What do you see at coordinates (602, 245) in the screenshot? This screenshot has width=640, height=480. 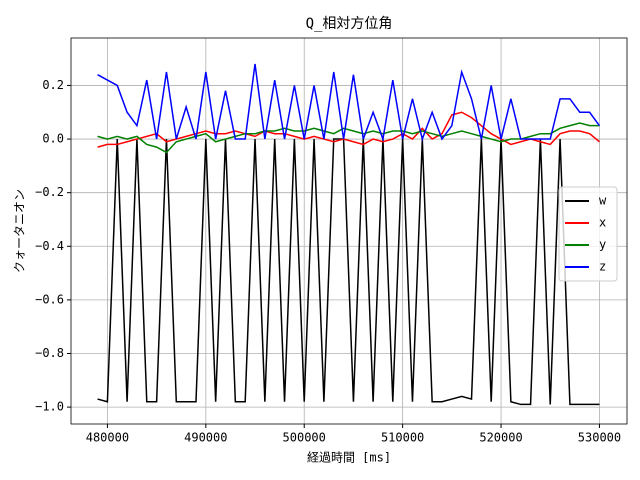 I see `legend-label: y` at bounding box center [602, 245].